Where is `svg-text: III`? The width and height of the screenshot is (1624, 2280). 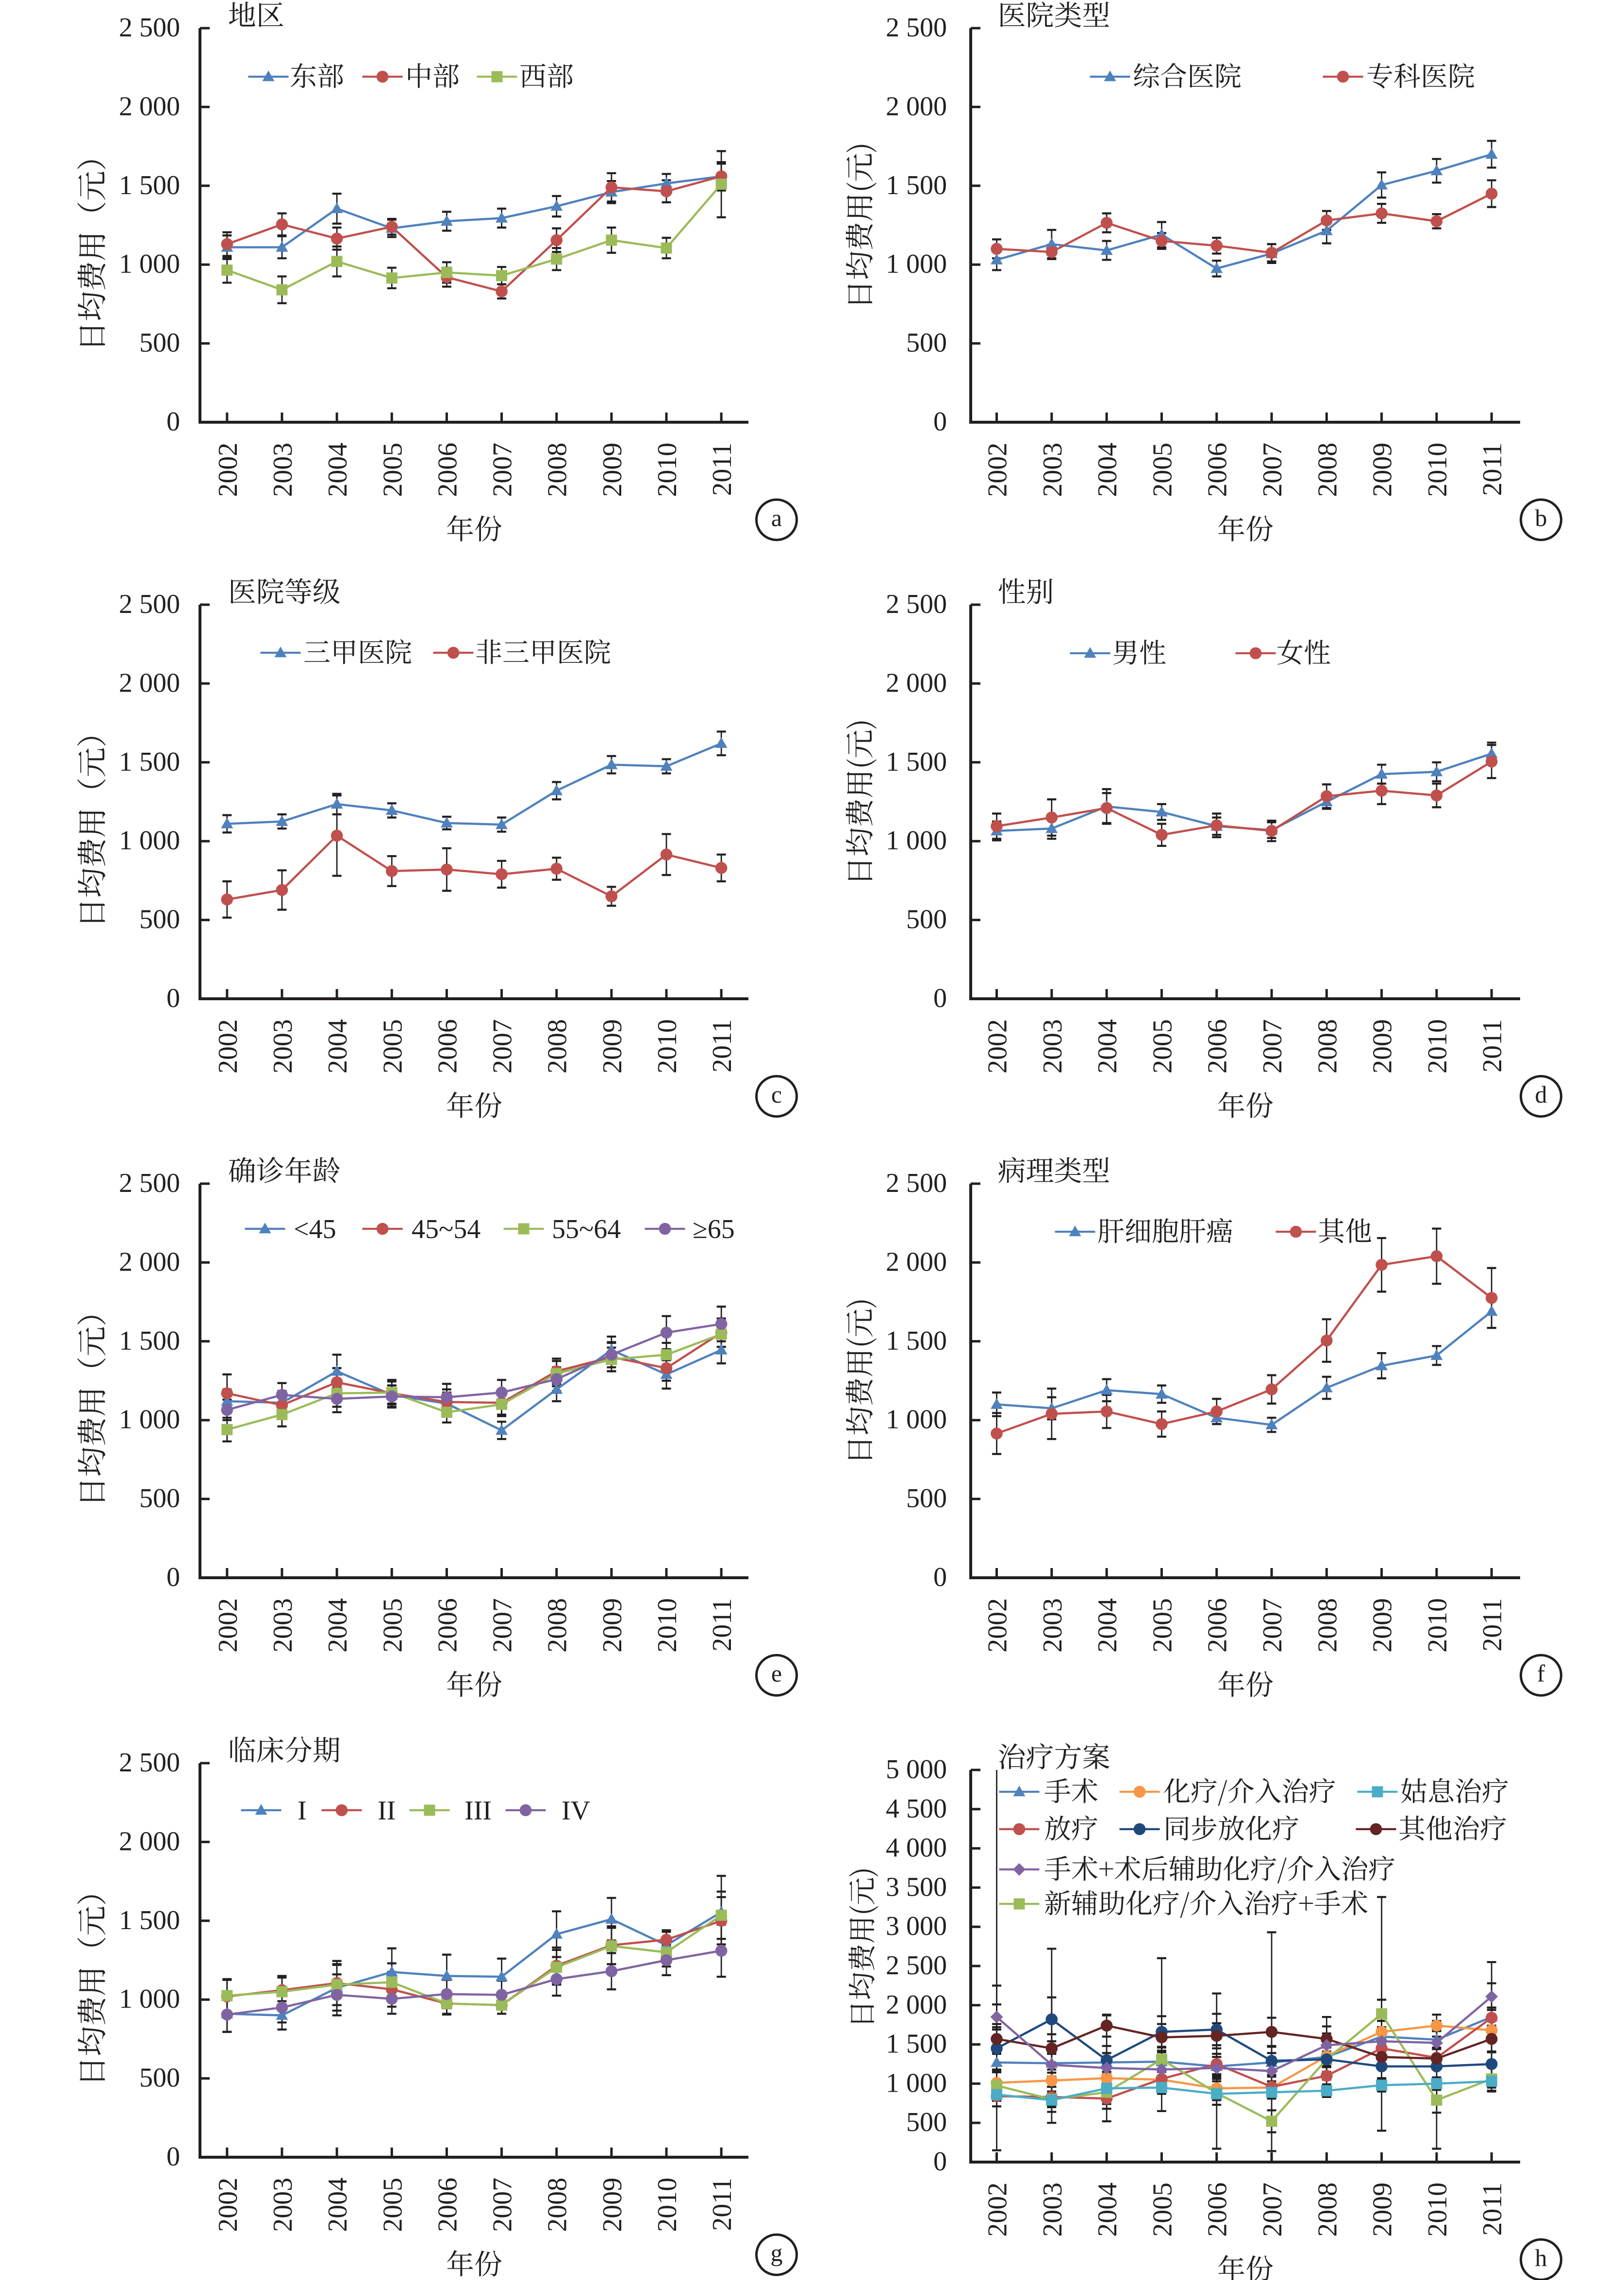
svg-text: III is located at coordinates (478, 1811).